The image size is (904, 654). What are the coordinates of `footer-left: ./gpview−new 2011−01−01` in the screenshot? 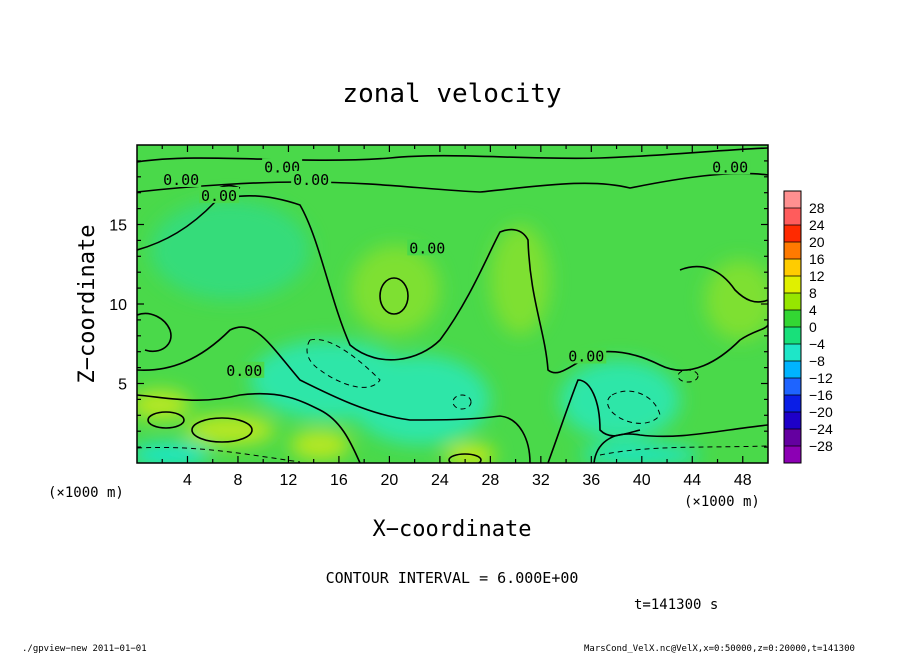 It's located at (84, 649).